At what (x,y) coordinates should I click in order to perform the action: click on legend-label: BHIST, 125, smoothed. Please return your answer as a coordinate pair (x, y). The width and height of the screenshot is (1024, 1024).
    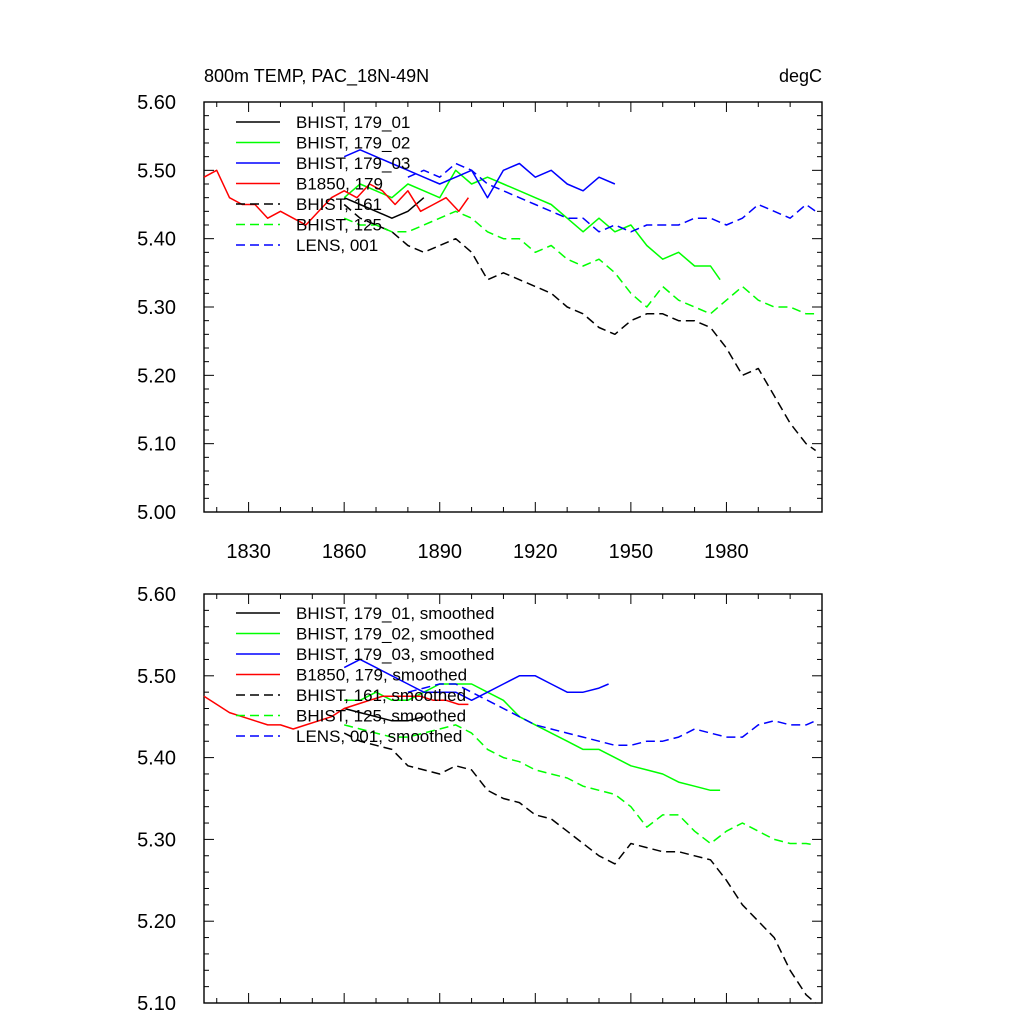
    Looking at the image, I should click on (381, 716).